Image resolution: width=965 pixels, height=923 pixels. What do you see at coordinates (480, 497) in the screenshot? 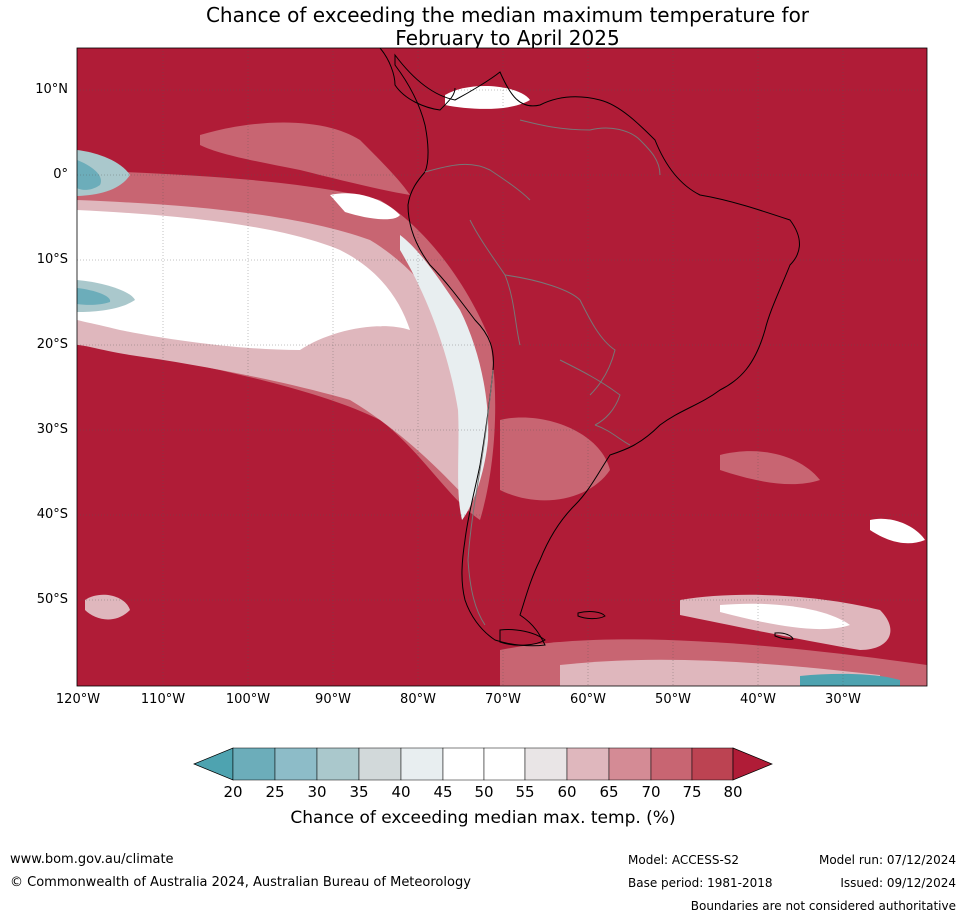
I see `border-argentina-chile` at bounding box center [480, 497].